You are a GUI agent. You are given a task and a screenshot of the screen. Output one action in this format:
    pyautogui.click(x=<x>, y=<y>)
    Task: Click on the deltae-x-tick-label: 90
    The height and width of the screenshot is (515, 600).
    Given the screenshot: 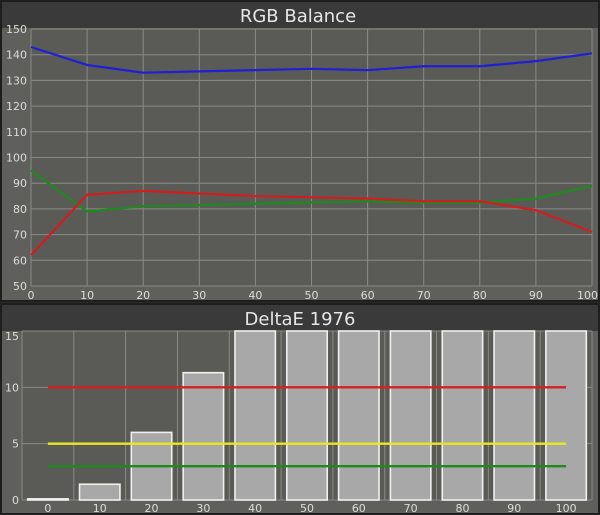 What is the action you would take?
    pyautogui.click(x=514, y=508)
    